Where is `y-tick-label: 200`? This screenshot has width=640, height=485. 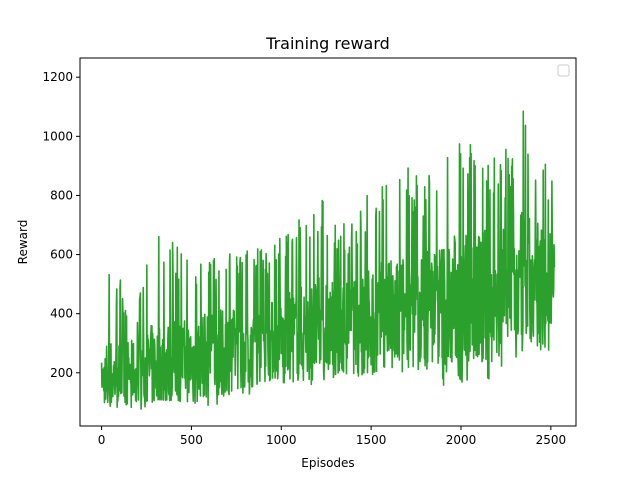 y-tick-label: 200 is located at coordinates (61, 373).